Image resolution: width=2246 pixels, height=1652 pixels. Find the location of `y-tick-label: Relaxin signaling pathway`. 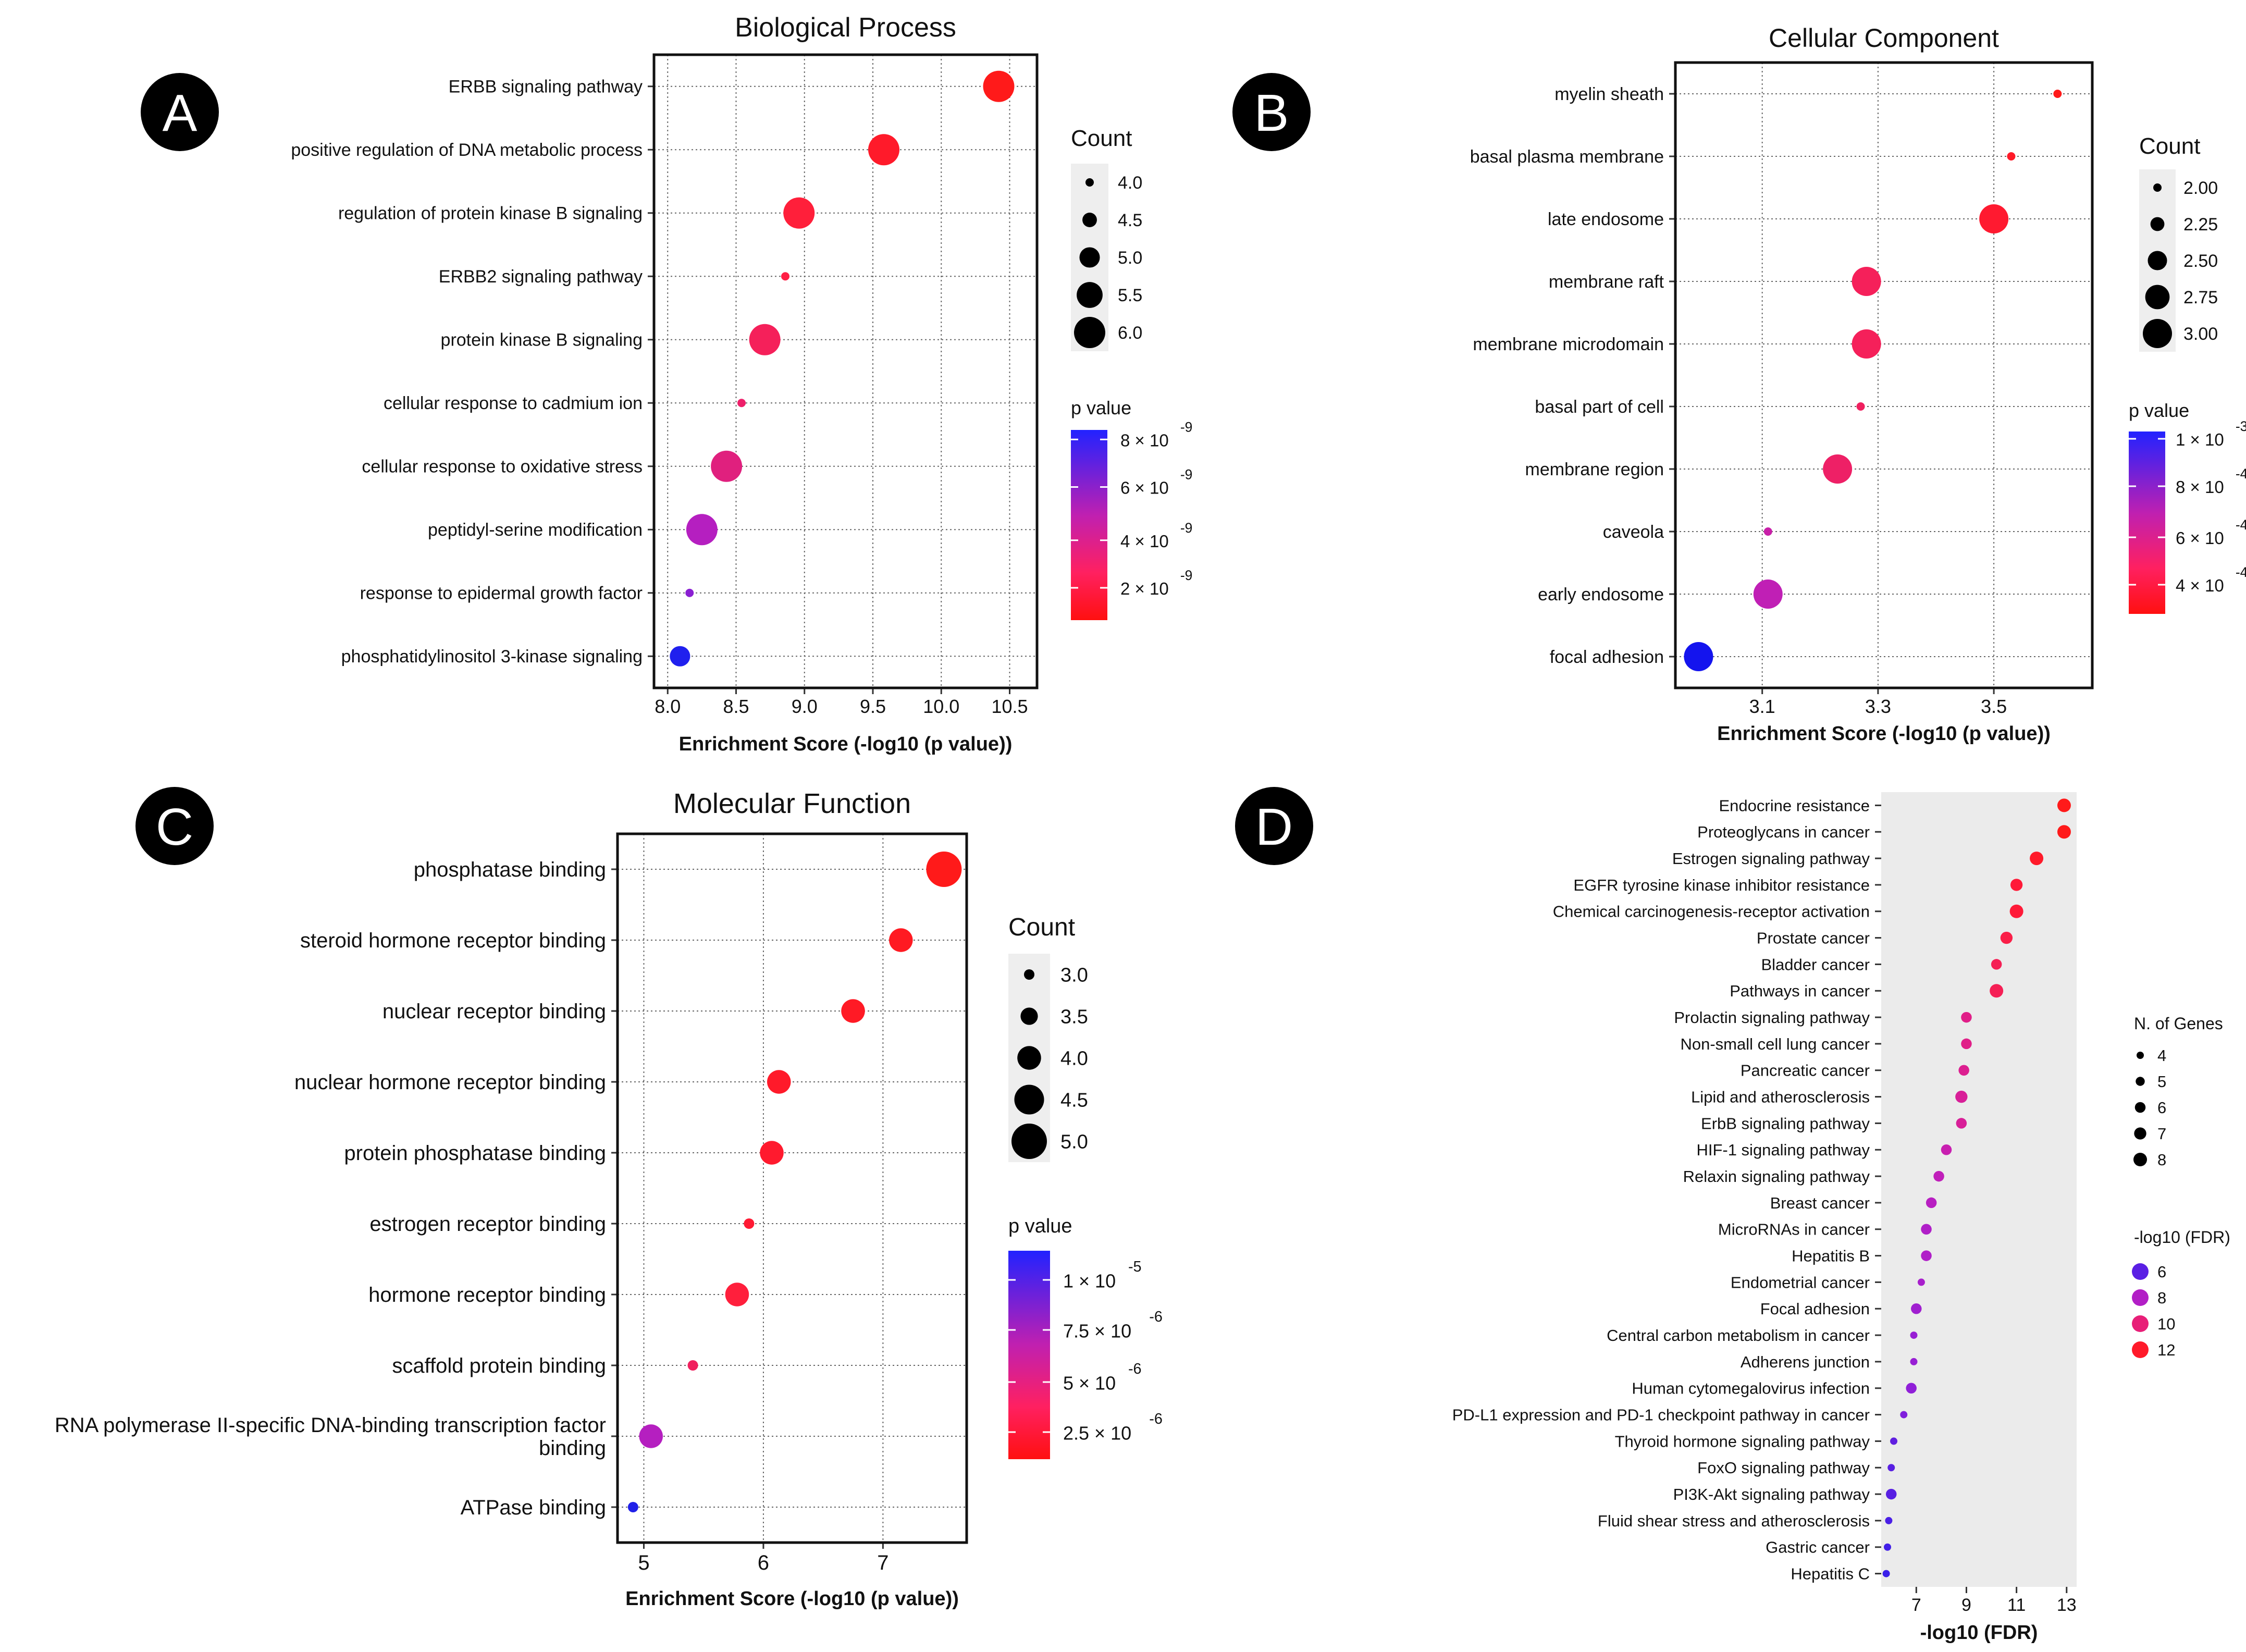

y-tick-label: Relaxin signaling pathway is located at coordinates (1776, 1176).